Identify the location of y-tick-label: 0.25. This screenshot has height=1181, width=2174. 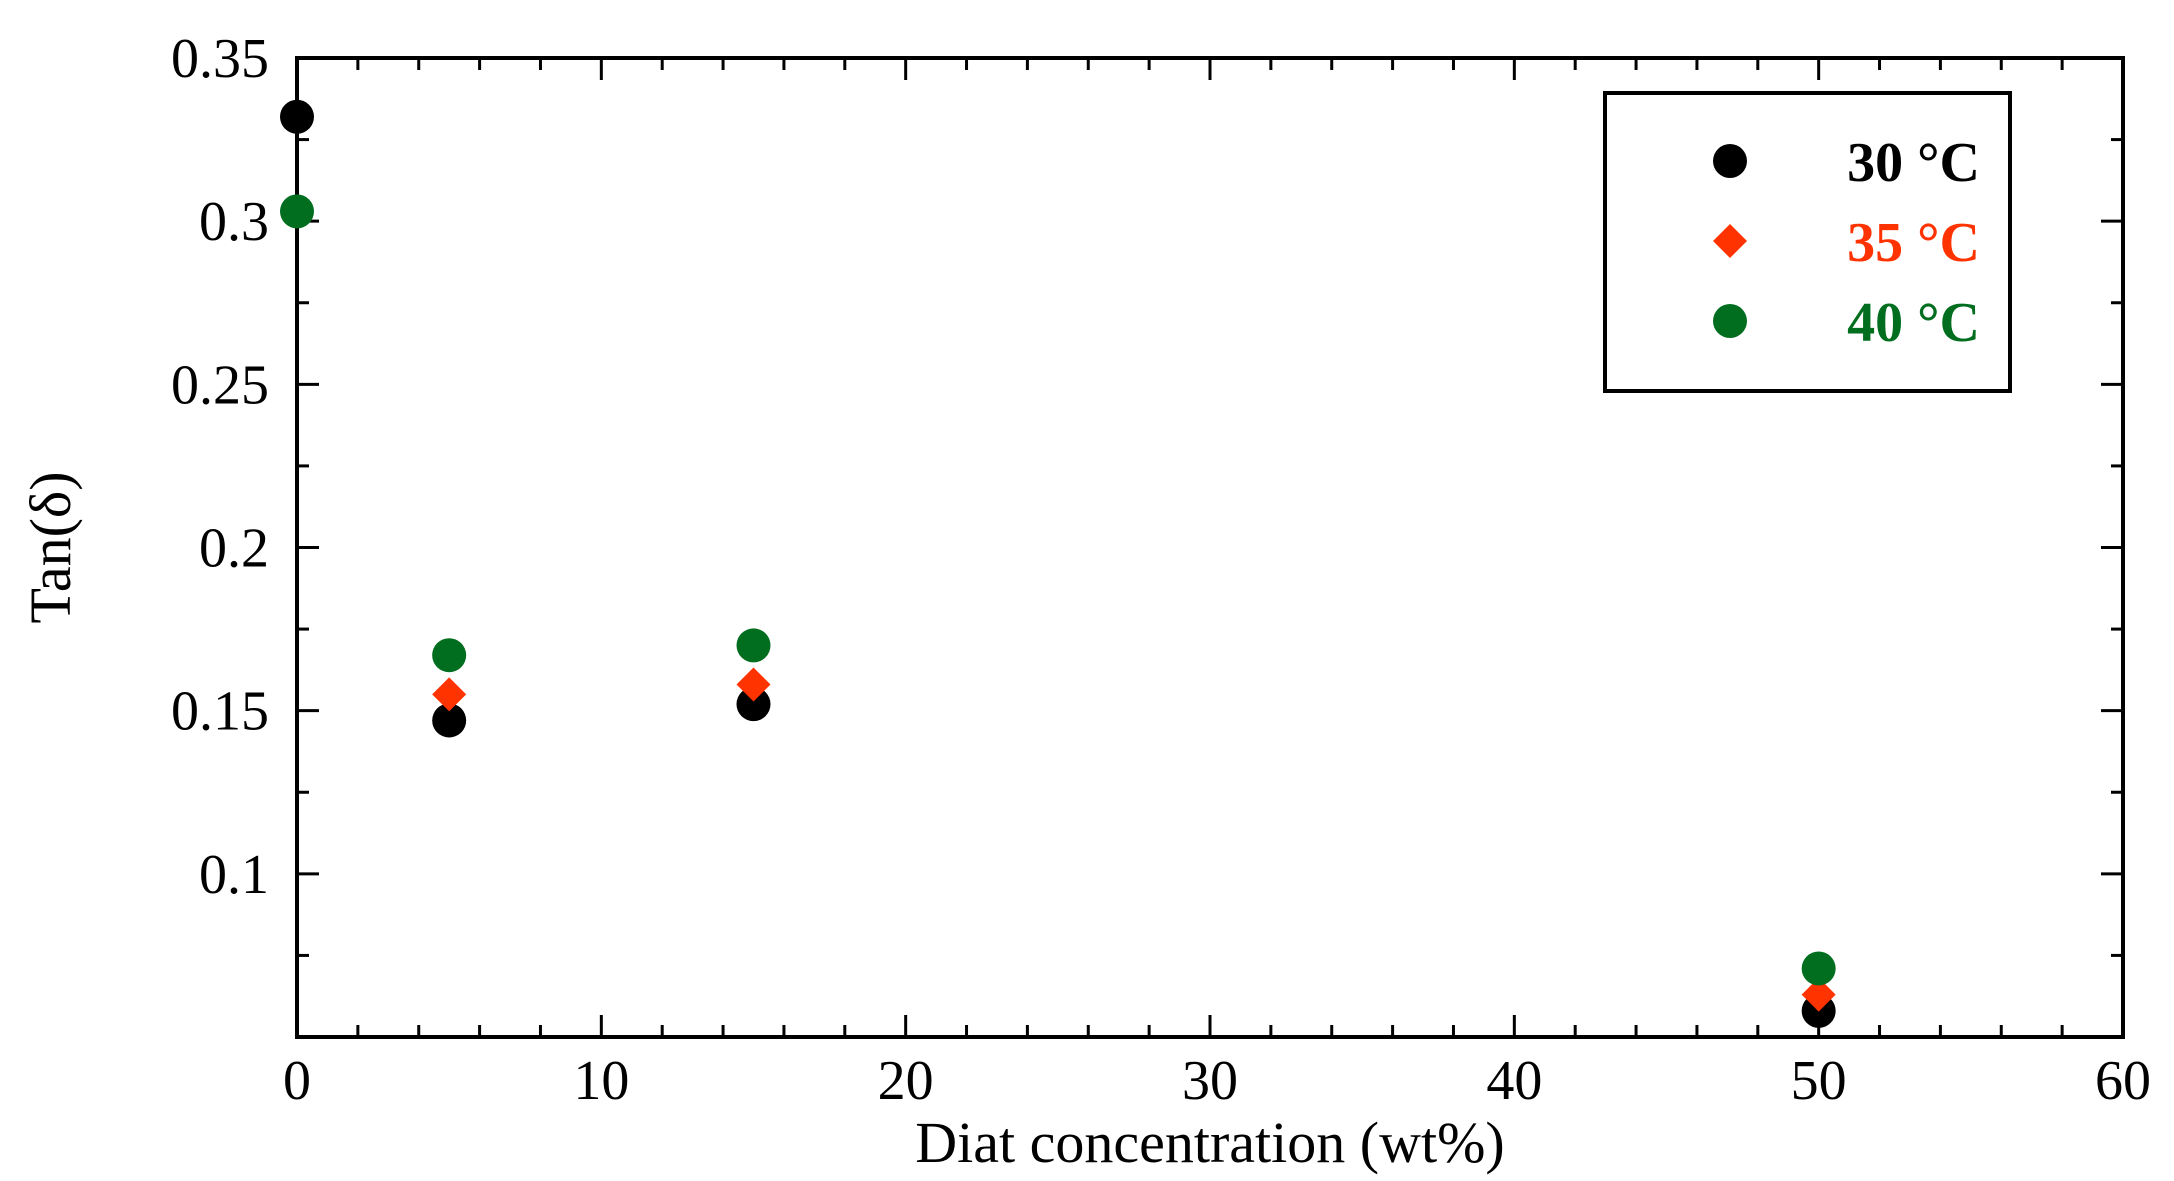
(220, 385).